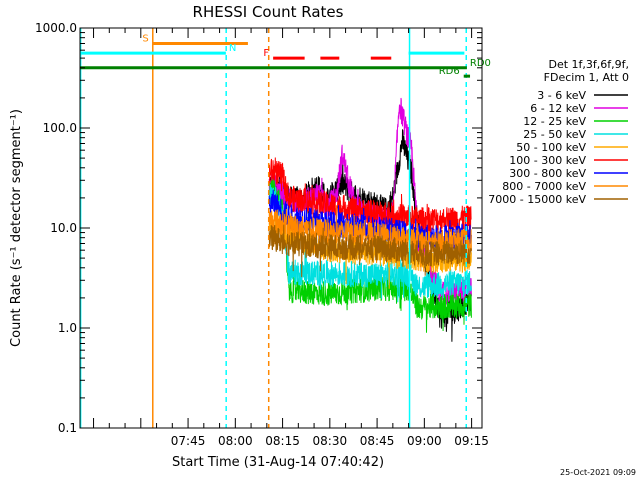 Image resolution: width=640 pixels, height=480 pixels. What do you see at coordinates (145, 38) in the screenshot?
I see `flag-label: S` at bounding box center [145, 38].